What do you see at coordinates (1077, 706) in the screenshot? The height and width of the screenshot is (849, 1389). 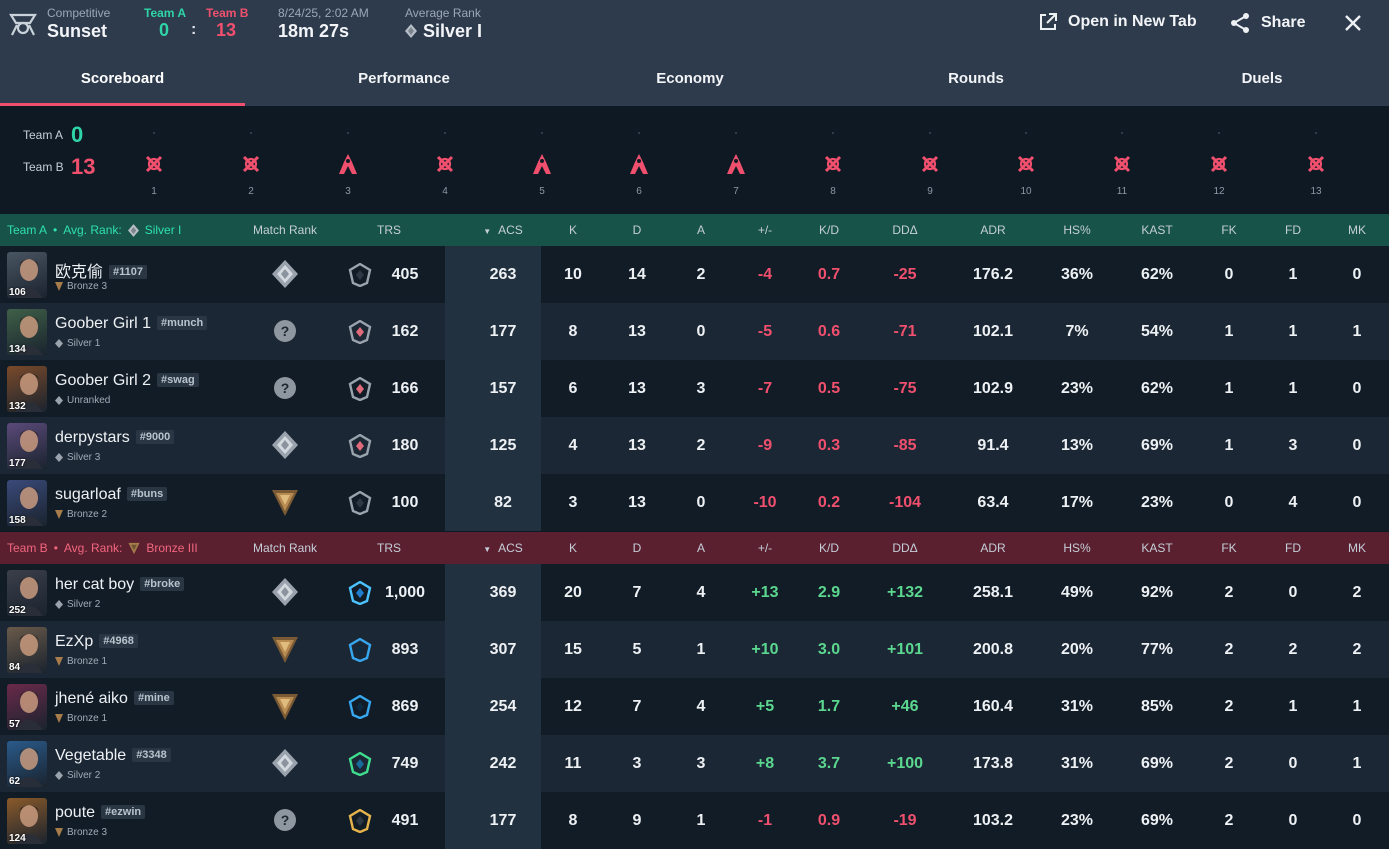 I see `stat-hs-percent: 31%` at bounding box center [1077, 706].